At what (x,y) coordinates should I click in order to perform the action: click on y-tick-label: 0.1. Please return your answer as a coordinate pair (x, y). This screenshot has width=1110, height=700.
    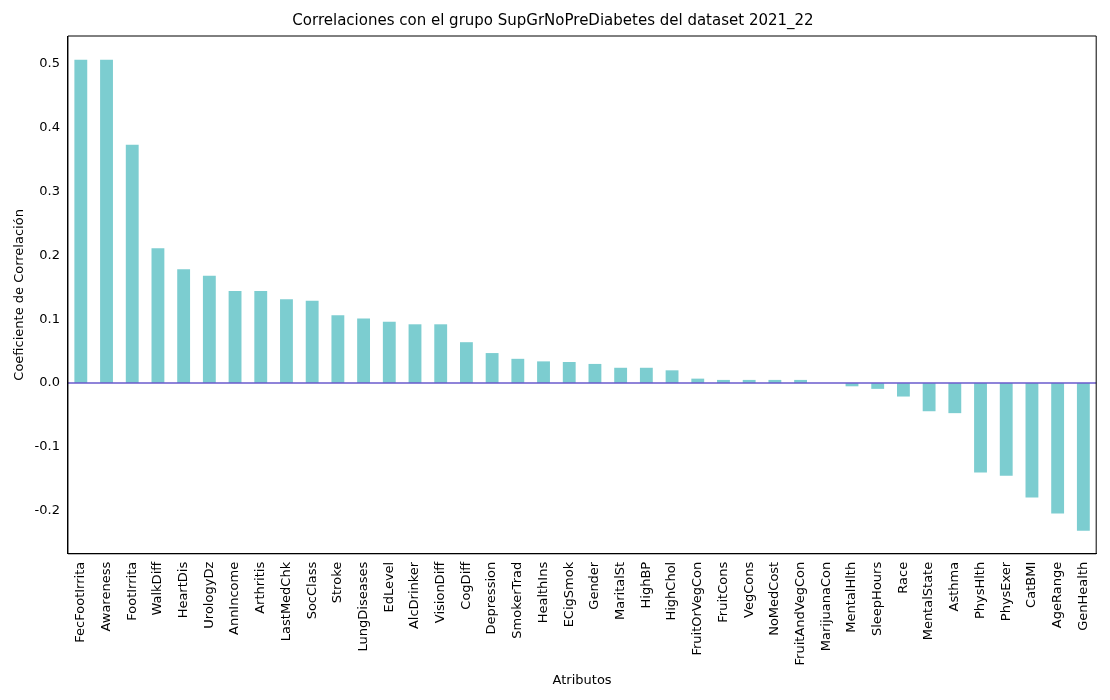
    Looking at the image, I should click on (49, 318).